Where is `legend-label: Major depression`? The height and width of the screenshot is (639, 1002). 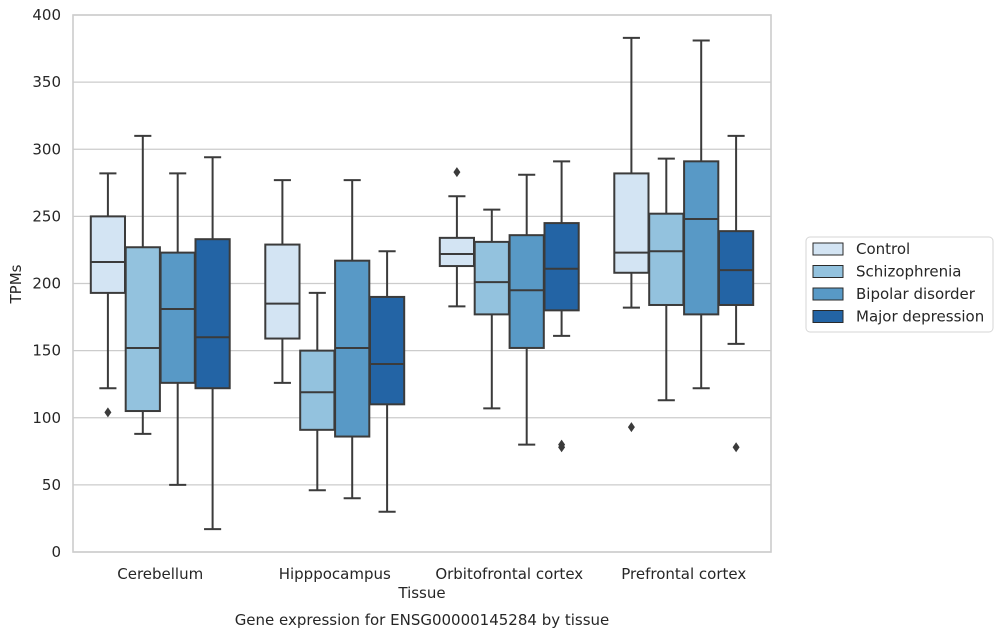
legend-label: Major depression is located at coordinates (920, 317).